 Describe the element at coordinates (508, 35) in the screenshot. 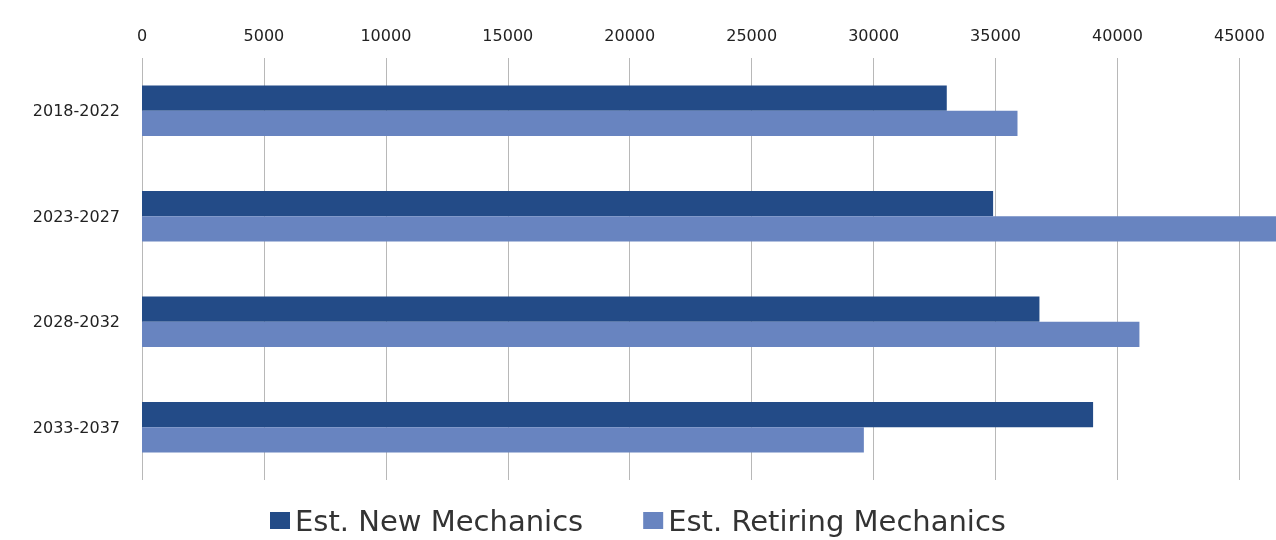

I see `x-tick-label: 15000` at that location.